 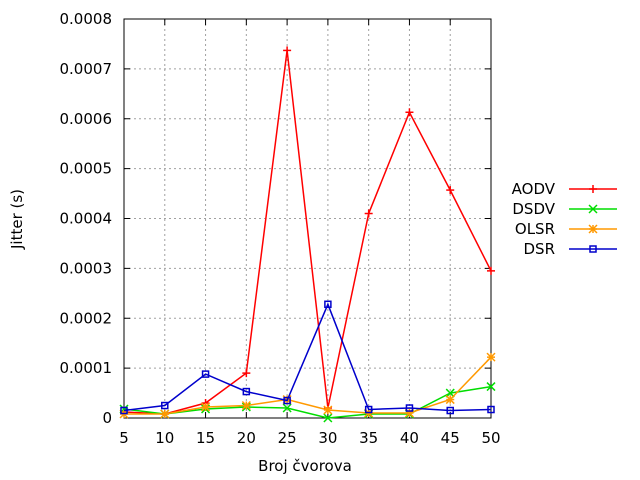 What do you see at coordinates (164, 438) in the screenshot?
I see `x-tick-label: 10` at bounding box center [164, 438].